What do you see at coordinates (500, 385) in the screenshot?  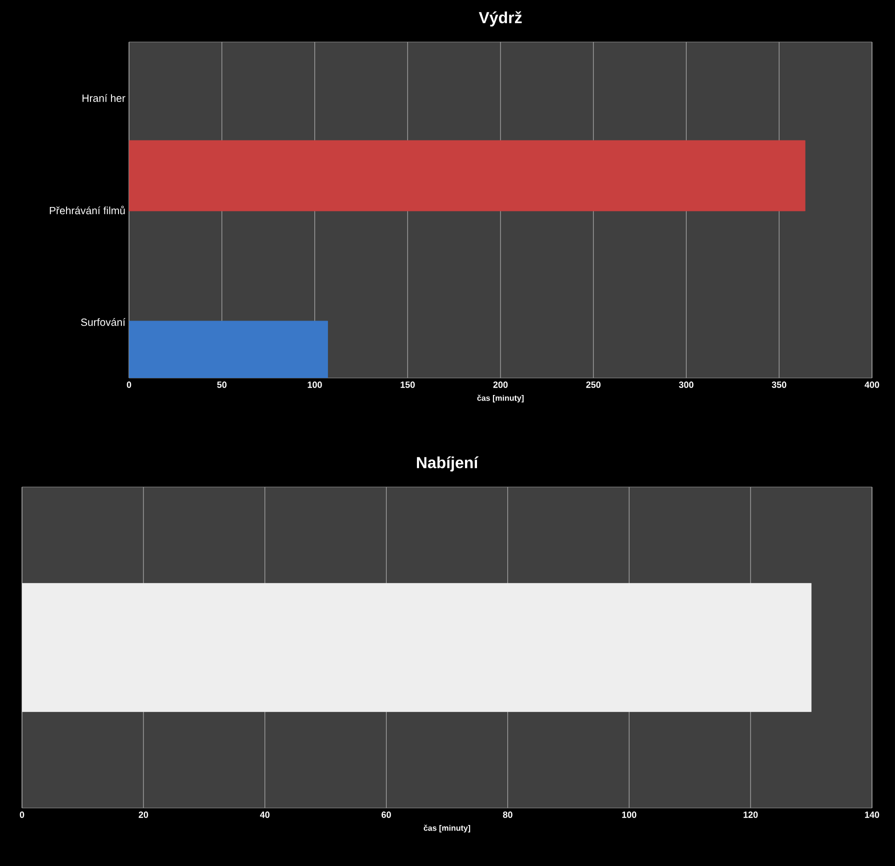 I see `x-tick-label: 200` at bounding box center [500, 385].